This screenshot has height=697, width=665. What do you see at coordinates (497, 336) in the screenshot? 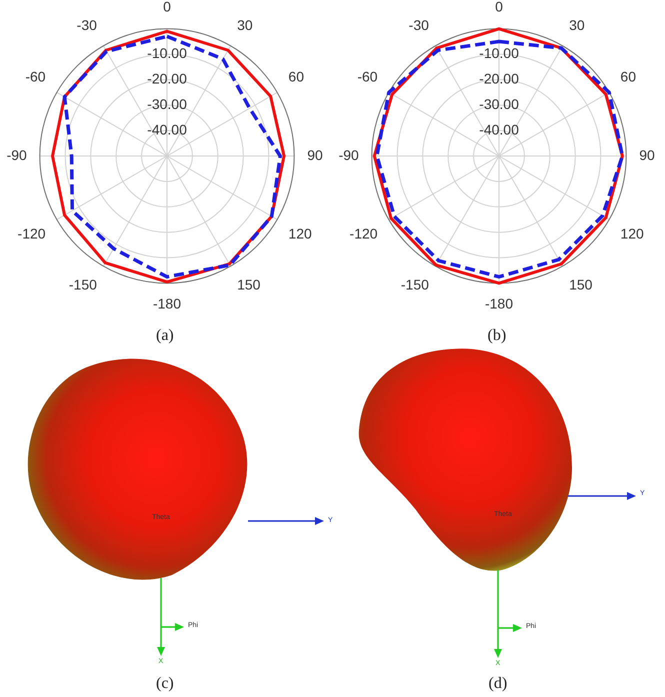
I see `text: (b)` at bounding box center [497, 336].